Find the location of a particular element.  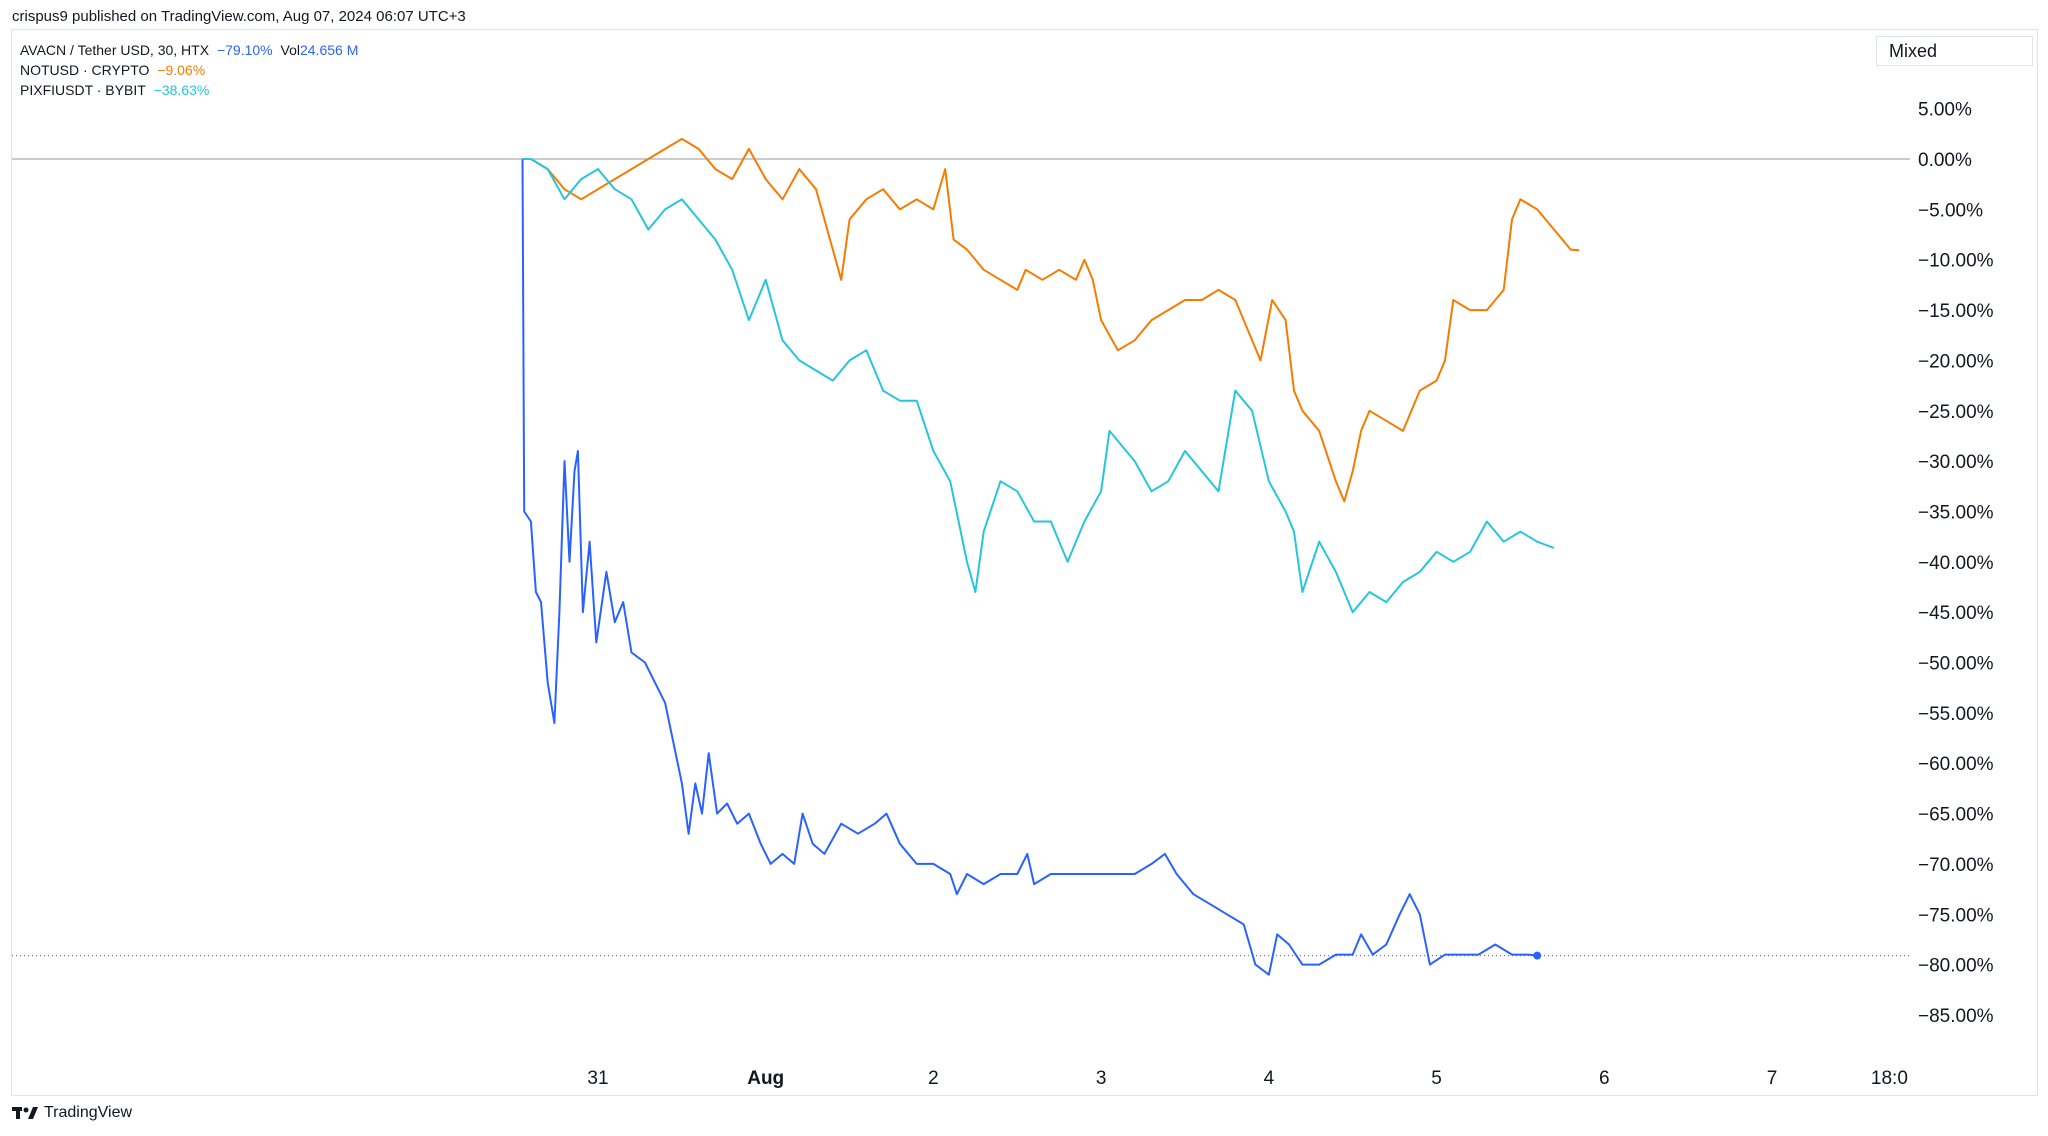

y-tick-label: −75.00% is located at coordinates (1956, 915).